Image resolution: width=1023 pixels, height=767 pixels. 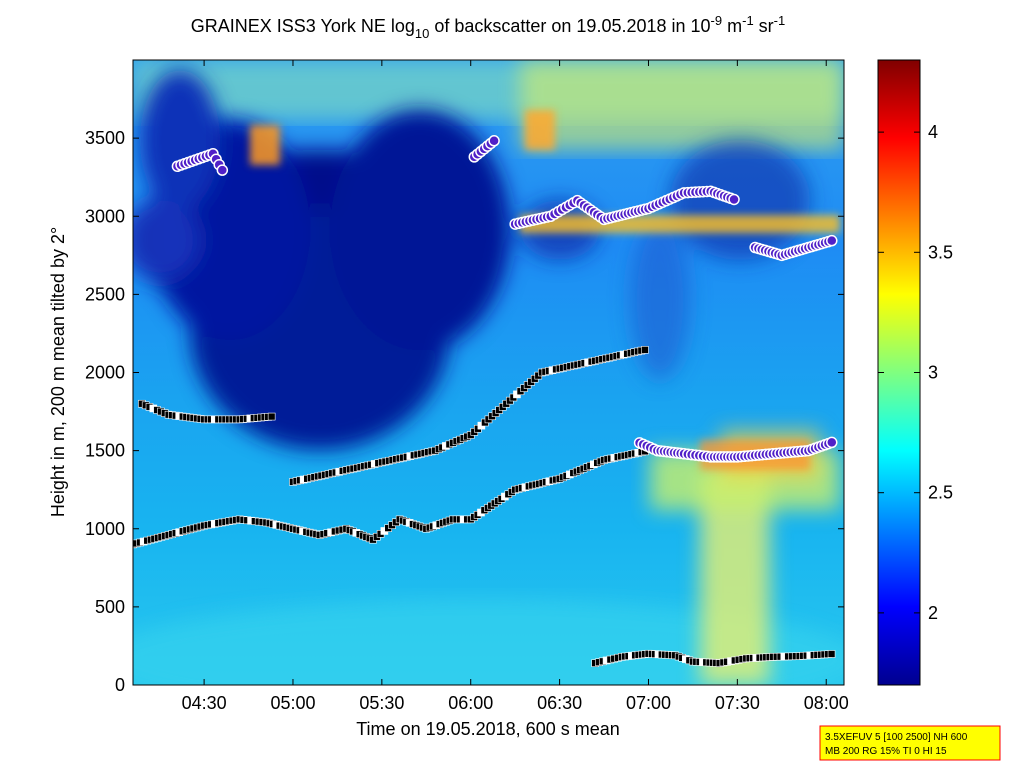 I want to click on x-tick-label: 06:00, so click(x=470, y=703).